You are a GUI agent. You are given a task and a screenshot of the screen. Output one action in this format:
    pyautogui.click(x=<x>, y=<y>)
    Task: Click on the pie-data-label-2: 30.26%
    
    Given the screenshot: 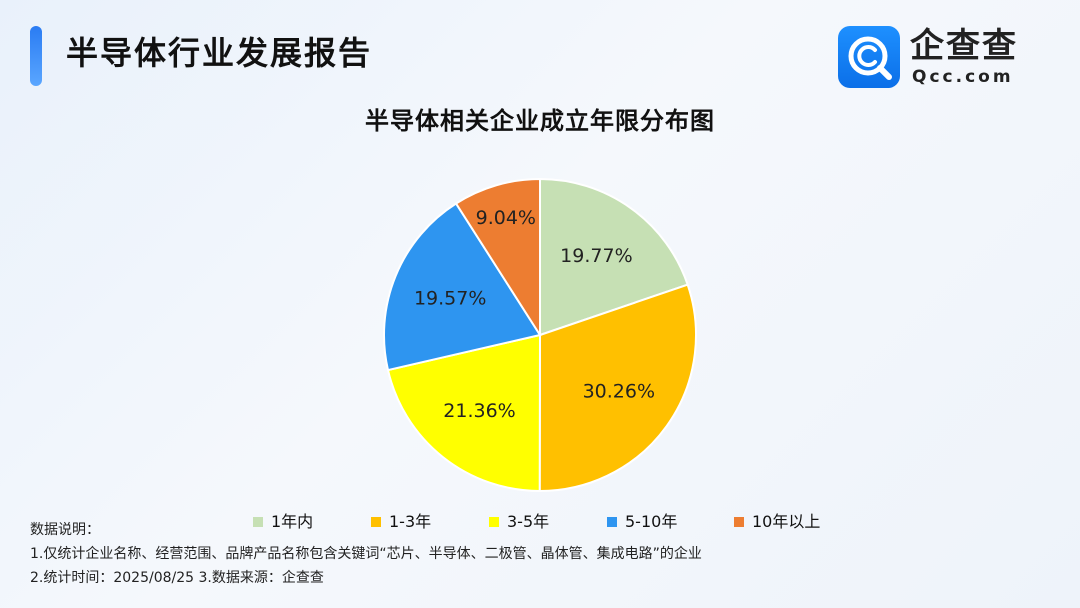 What is the action you would take?
    pyautogui.click(x=619, y=392)
    